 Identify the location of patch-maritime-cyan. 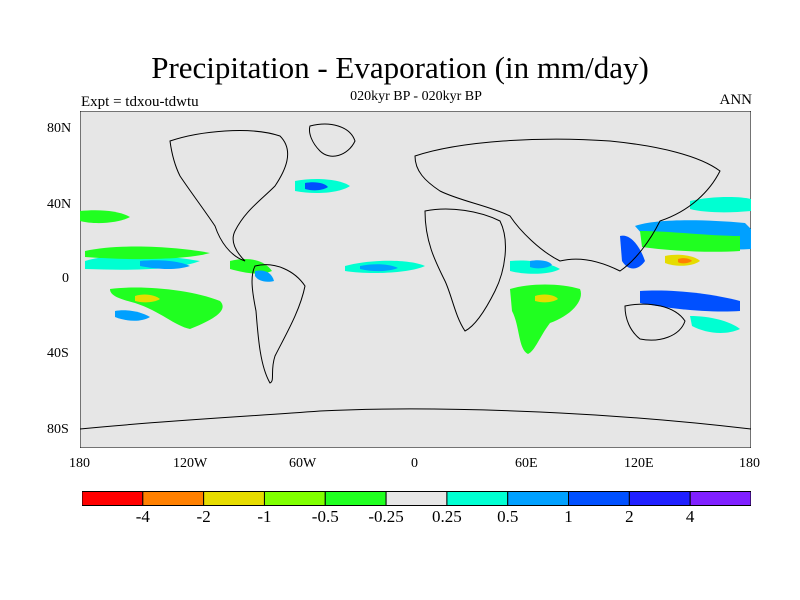
(715, 324).